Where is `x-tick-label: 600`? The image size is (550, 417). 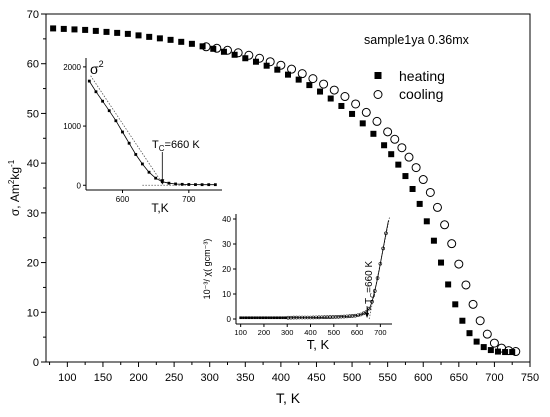 x-tick-label: 600 is located at coordinates (423, 378).